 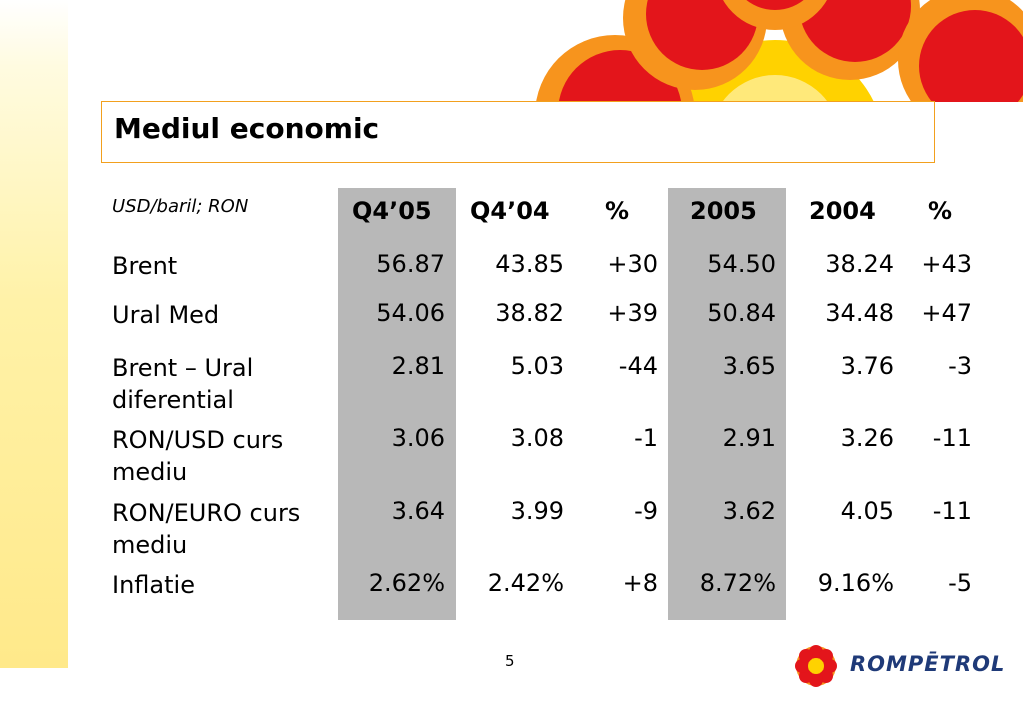 I want to click on cell-ronusd-pct-y: -11, so click(x=952, y=438).